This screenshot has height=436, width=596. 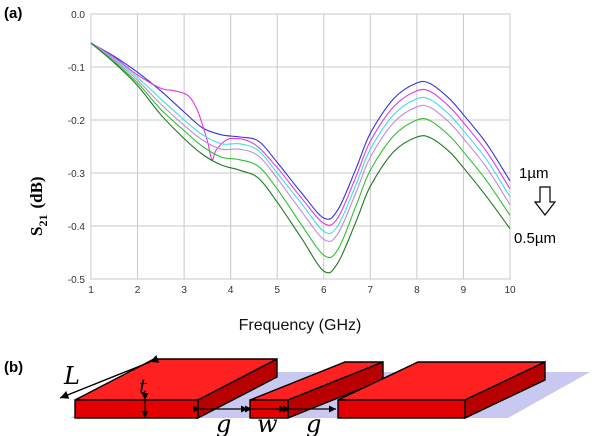 What do you see at coordinates (77, 174) in the screenshot?
I see `y-tick-label: -0.3` at bounding box center [77, 174].